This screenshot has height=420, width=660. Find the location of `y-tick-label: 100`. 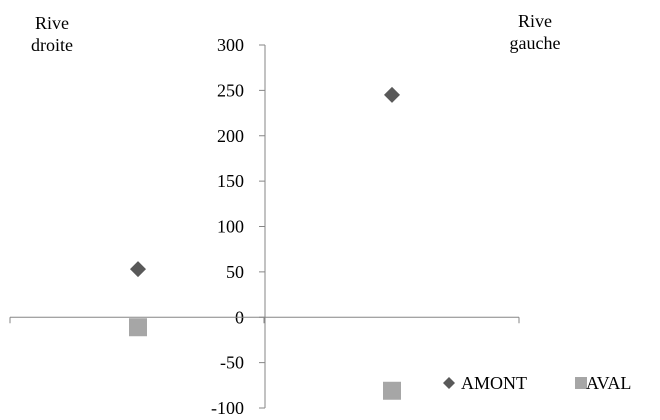

y-tick-label: 100 is located at coordinates (230, 227).